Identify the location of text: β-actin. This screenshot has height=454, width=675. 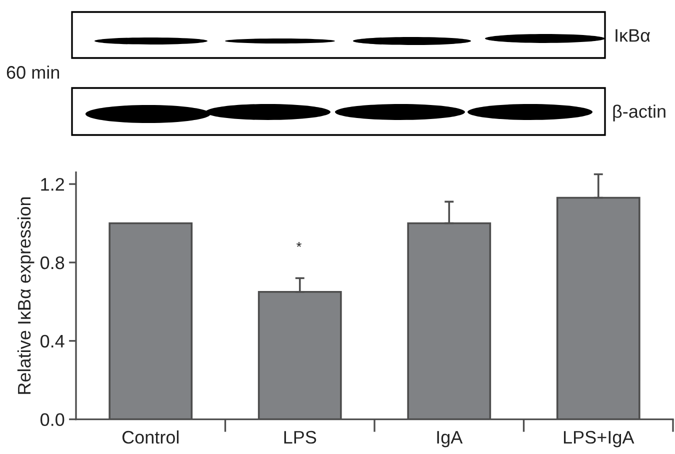
(639, 113).